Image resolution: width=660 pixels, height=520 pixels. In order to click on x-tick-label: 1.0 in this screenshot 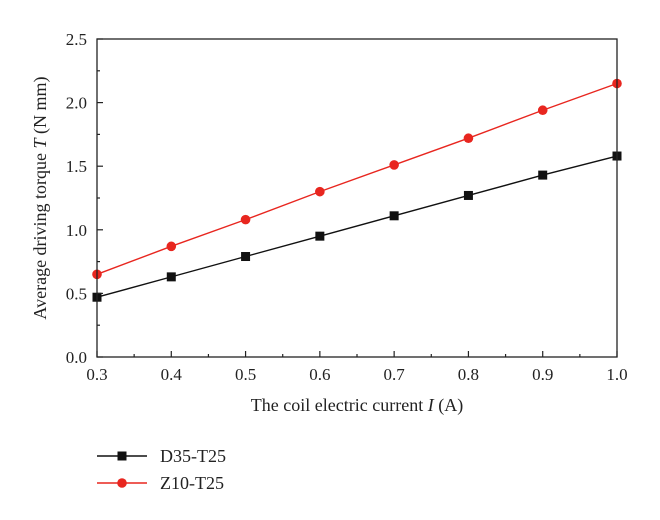, I will do `click(616, 374)`.